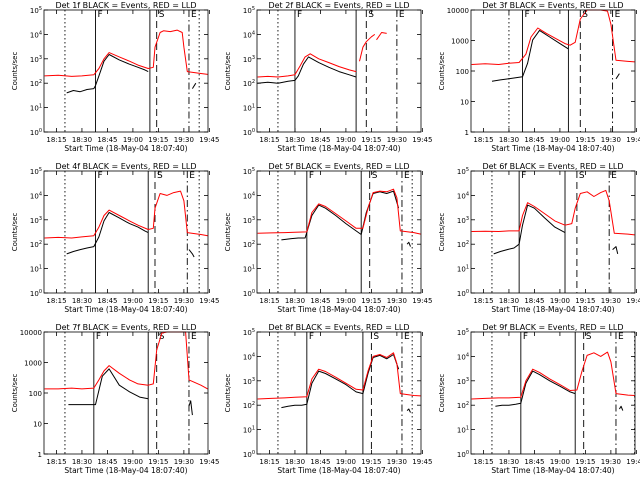  Describe the element at coordinates (552, 5) in the screenshot. I see `panel-title: Det 3f BLACK = Events, RED = LLD` at that location.